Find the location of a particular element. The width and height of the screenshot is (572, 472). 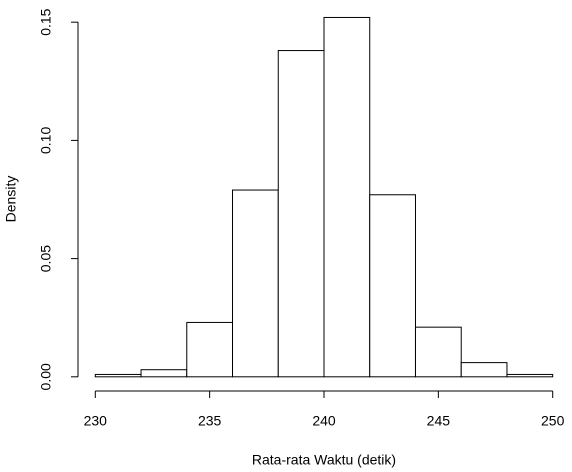

x-tick-label: 240 is located at coordinates (324, 421).